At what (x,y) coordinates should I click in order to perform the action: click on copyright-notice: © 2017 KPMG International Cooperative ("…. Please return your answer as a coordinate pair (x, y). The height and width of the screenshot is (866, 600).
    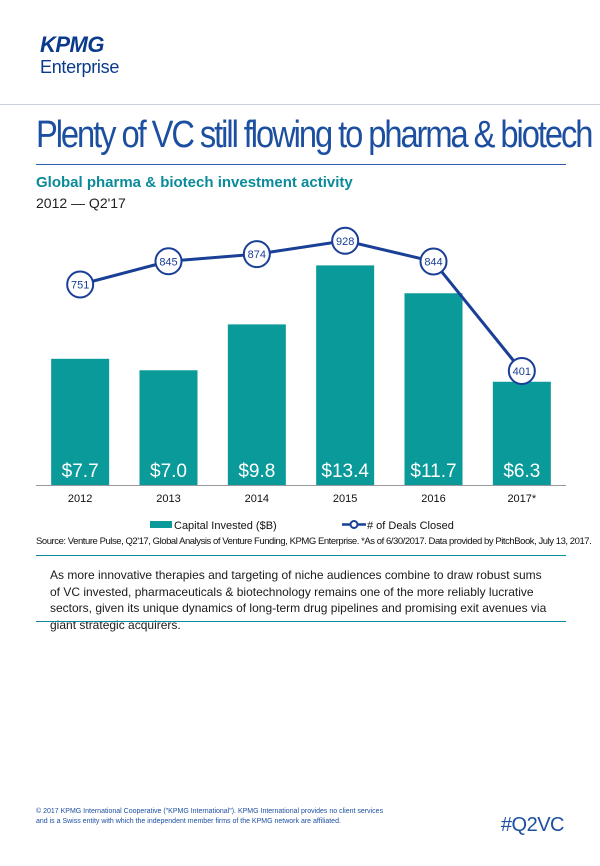
    Looking at the image, I should click on (210, 816).